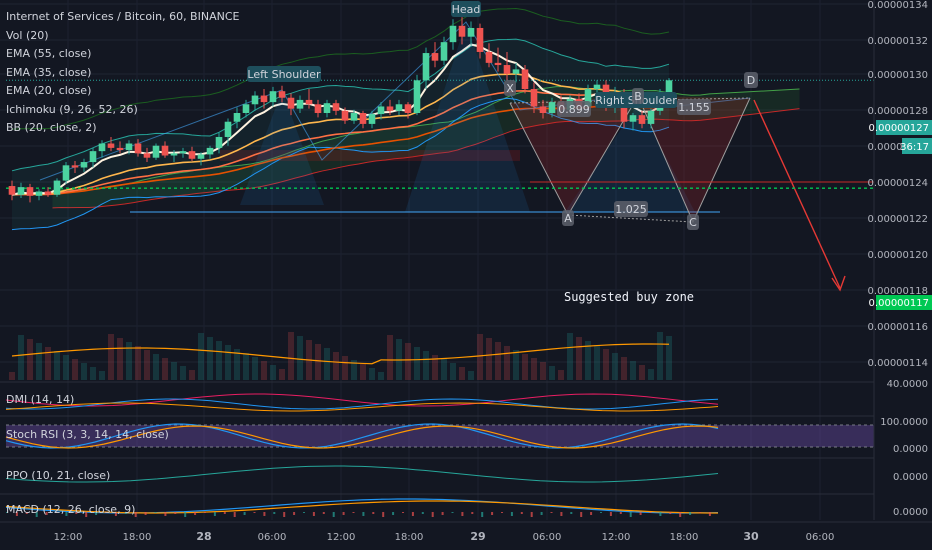 Image resolution: width=932 pixels, height=550 pixels. I want to click on pane-axis-label: 100.0000, so click(904, 422).